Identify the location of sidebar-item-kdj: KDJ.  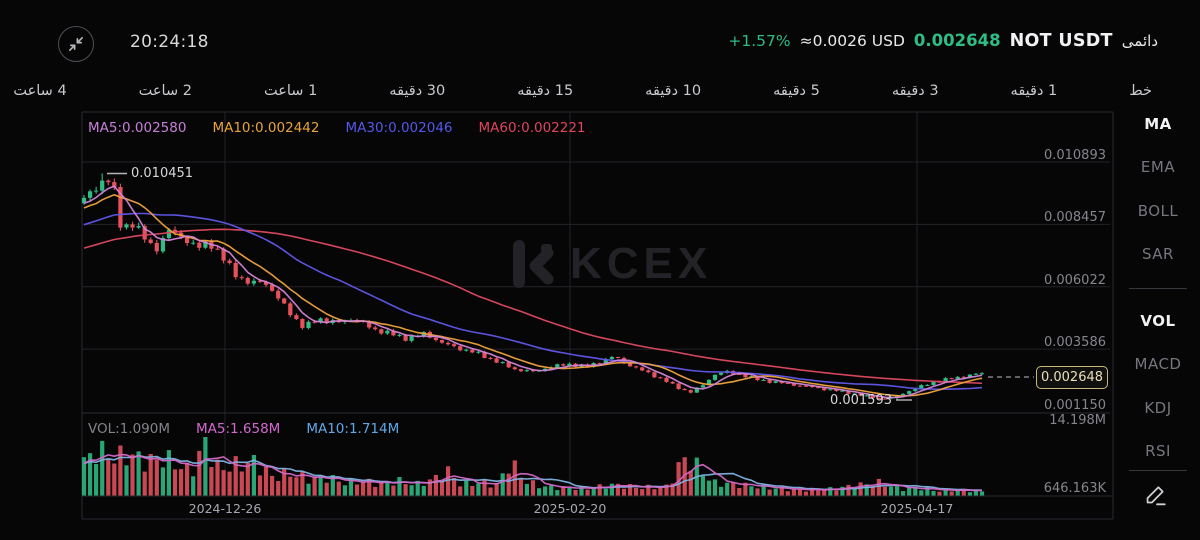
(1158, 407).